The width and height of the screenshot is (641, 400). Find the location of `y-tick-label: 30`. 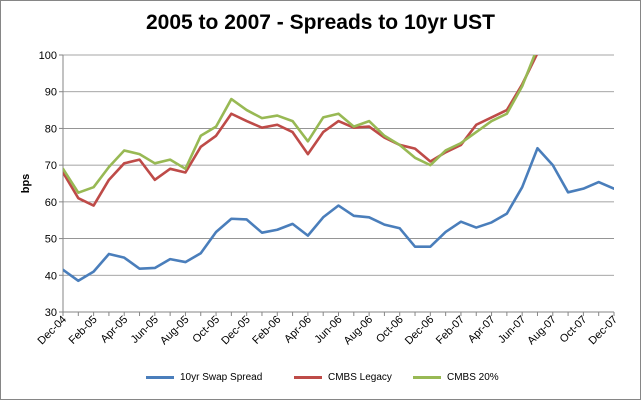

y-tick-label: 30 is located at coordinates (51, 313).